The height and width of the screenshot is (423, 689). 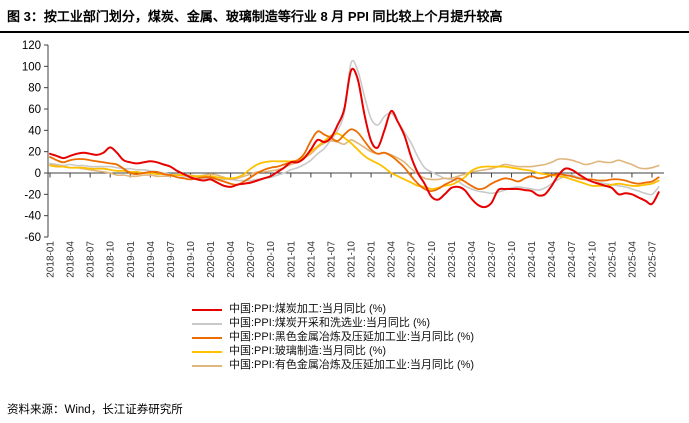 What do you see at coordinates (91, 259) in the screenshot?
I see `x-axis-tick-label: 2018-07` at bounding box center [91, 259].